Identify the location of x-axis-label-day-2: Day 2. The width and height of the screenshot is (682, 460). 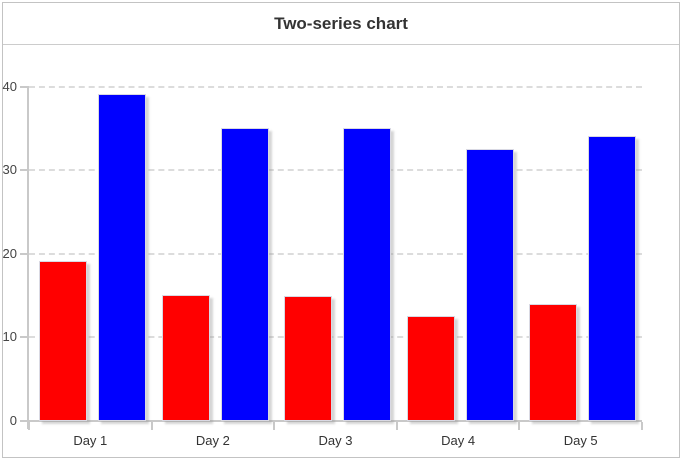
(212, 440).